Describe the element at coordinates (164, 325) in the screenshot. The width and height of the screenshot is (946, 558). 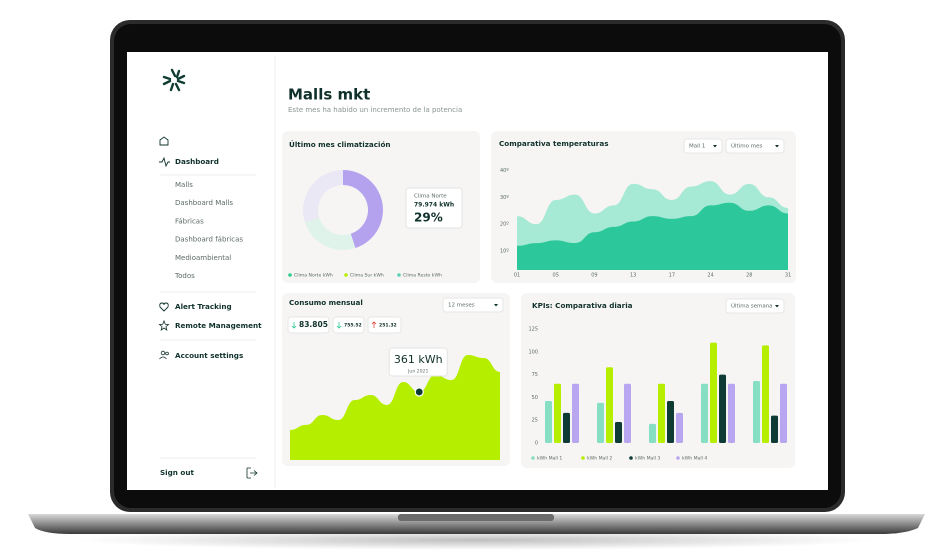
I see `star-icon` at that location.